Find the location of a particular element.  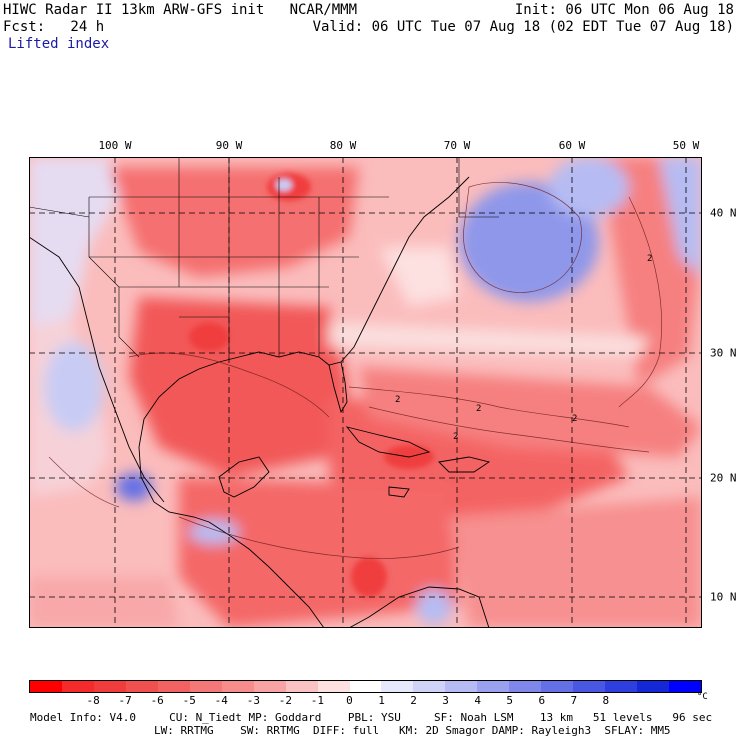

hispaniola-coast is located at coordinates (464, 464).